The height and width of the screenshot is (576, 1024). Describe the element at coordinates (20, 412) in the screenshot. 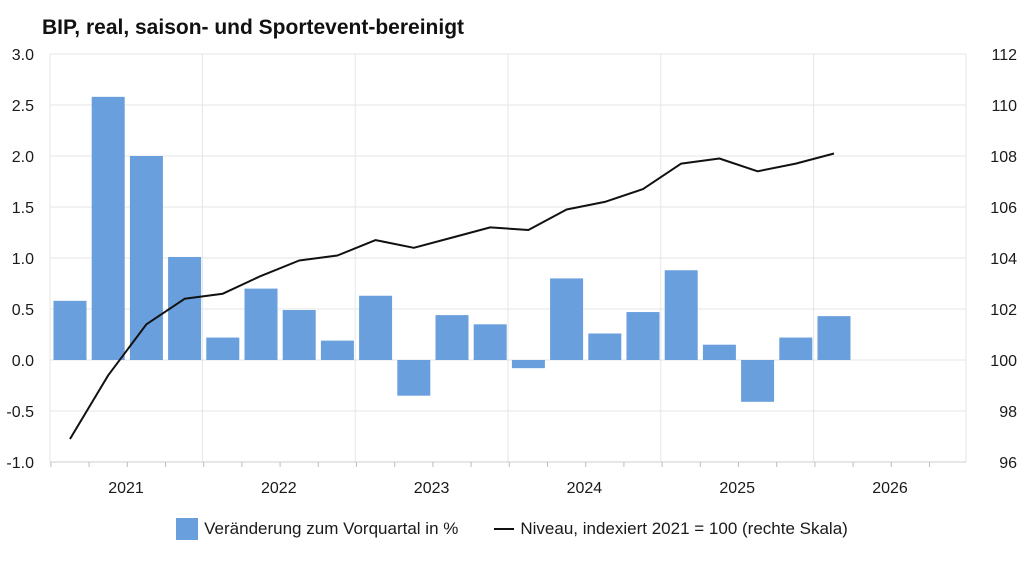

I see `y-left-tick-label: -0.5` at that location.